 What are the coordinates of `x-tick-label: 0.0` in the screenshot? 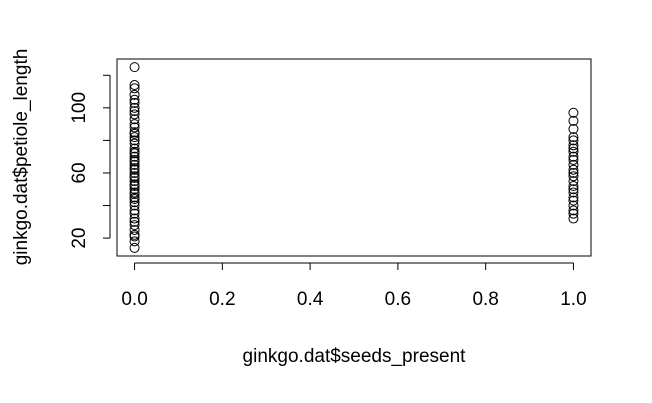 It's located at (134, 299).